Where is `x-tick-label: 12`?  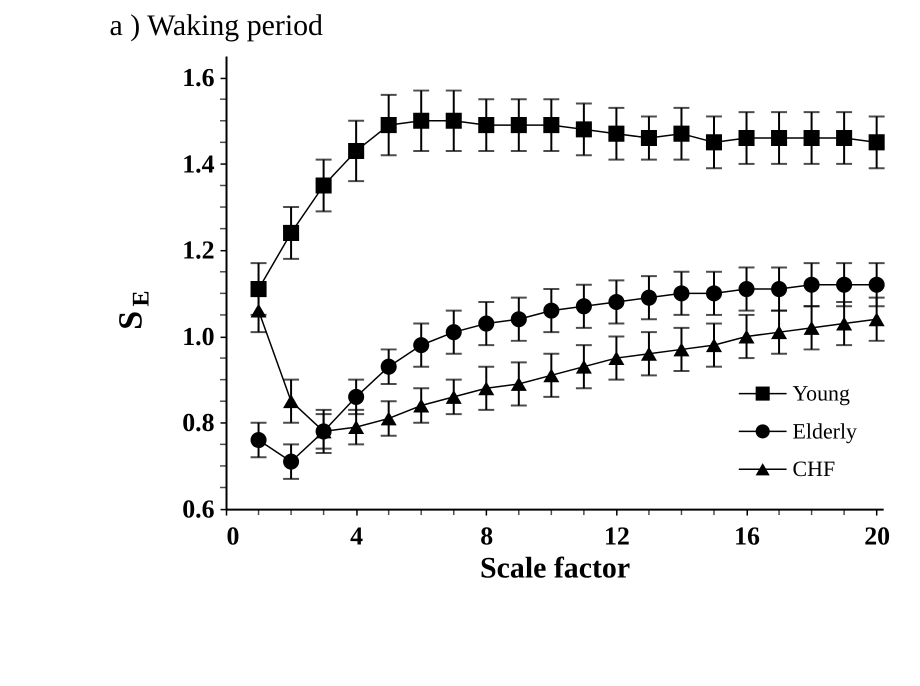 x-tick-label: 12 is located at coordinates (617, 535).